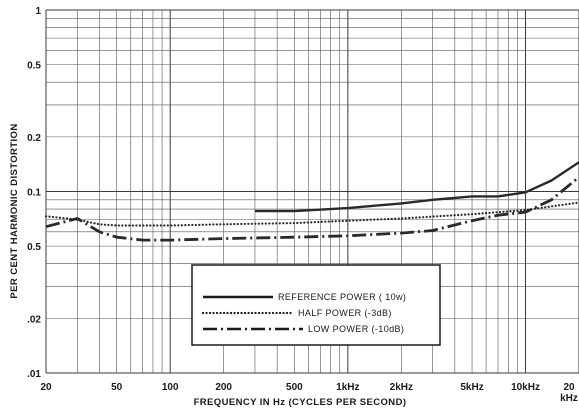 The width and height of the screenshot is (579, 408). What do you see at coordinates (471, 387) in the screenshot?
I see `x-tick-label: 5kHz` at bounding box center [471, 387].